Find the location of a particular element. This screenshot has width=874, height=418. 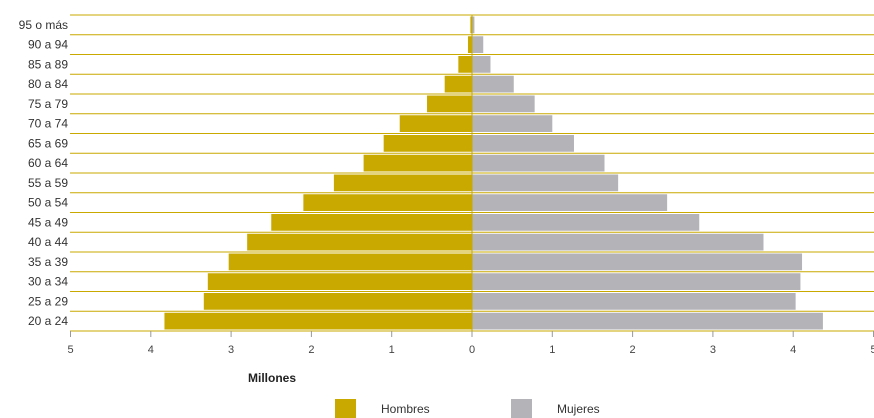

legend-label: Mujeres is located at coordinates (578, 409).